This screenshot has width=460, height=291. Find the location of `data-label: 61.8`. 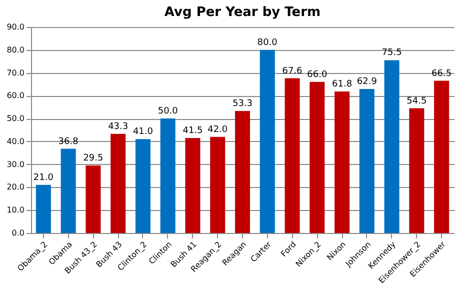

data-label: 61.8 is located at coordinates (342, 85).